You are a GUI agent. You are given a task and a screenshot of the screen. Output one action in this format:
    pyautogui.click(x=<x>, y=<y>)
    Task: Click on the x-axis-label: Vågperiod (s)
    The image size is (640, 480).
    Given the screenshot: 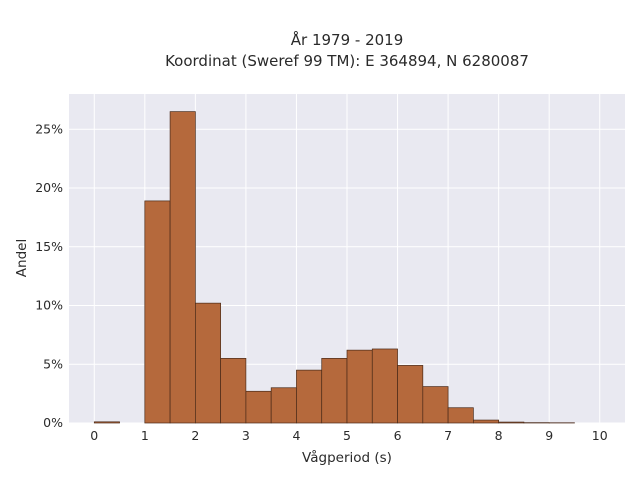 What is the action you would take?
    pyautogui.click(x=347, y=457)
    